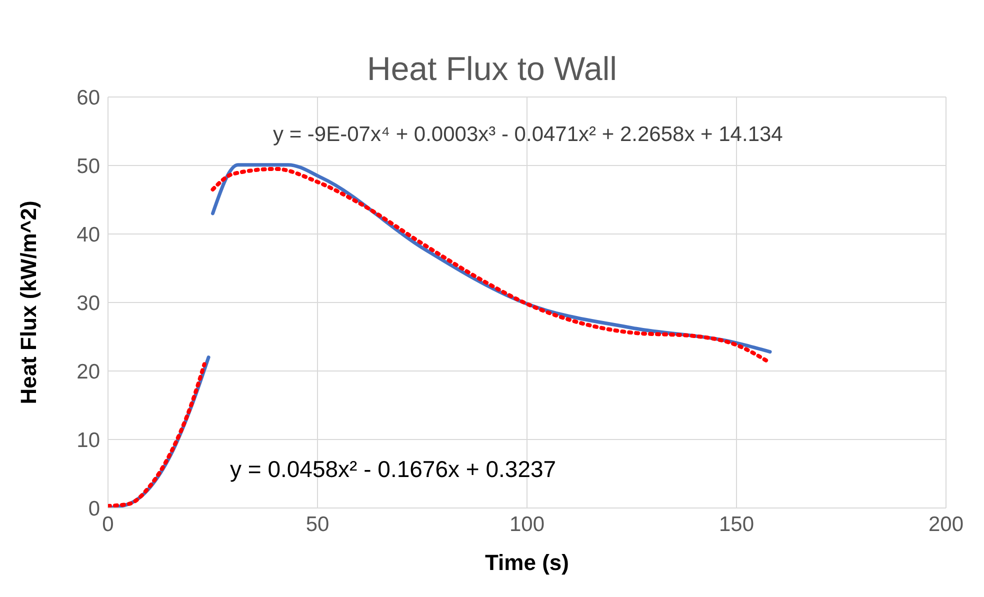  Describe the element at coordinates (318, 524) in the screenshot. I see `x-tick-label: 50` at that location.